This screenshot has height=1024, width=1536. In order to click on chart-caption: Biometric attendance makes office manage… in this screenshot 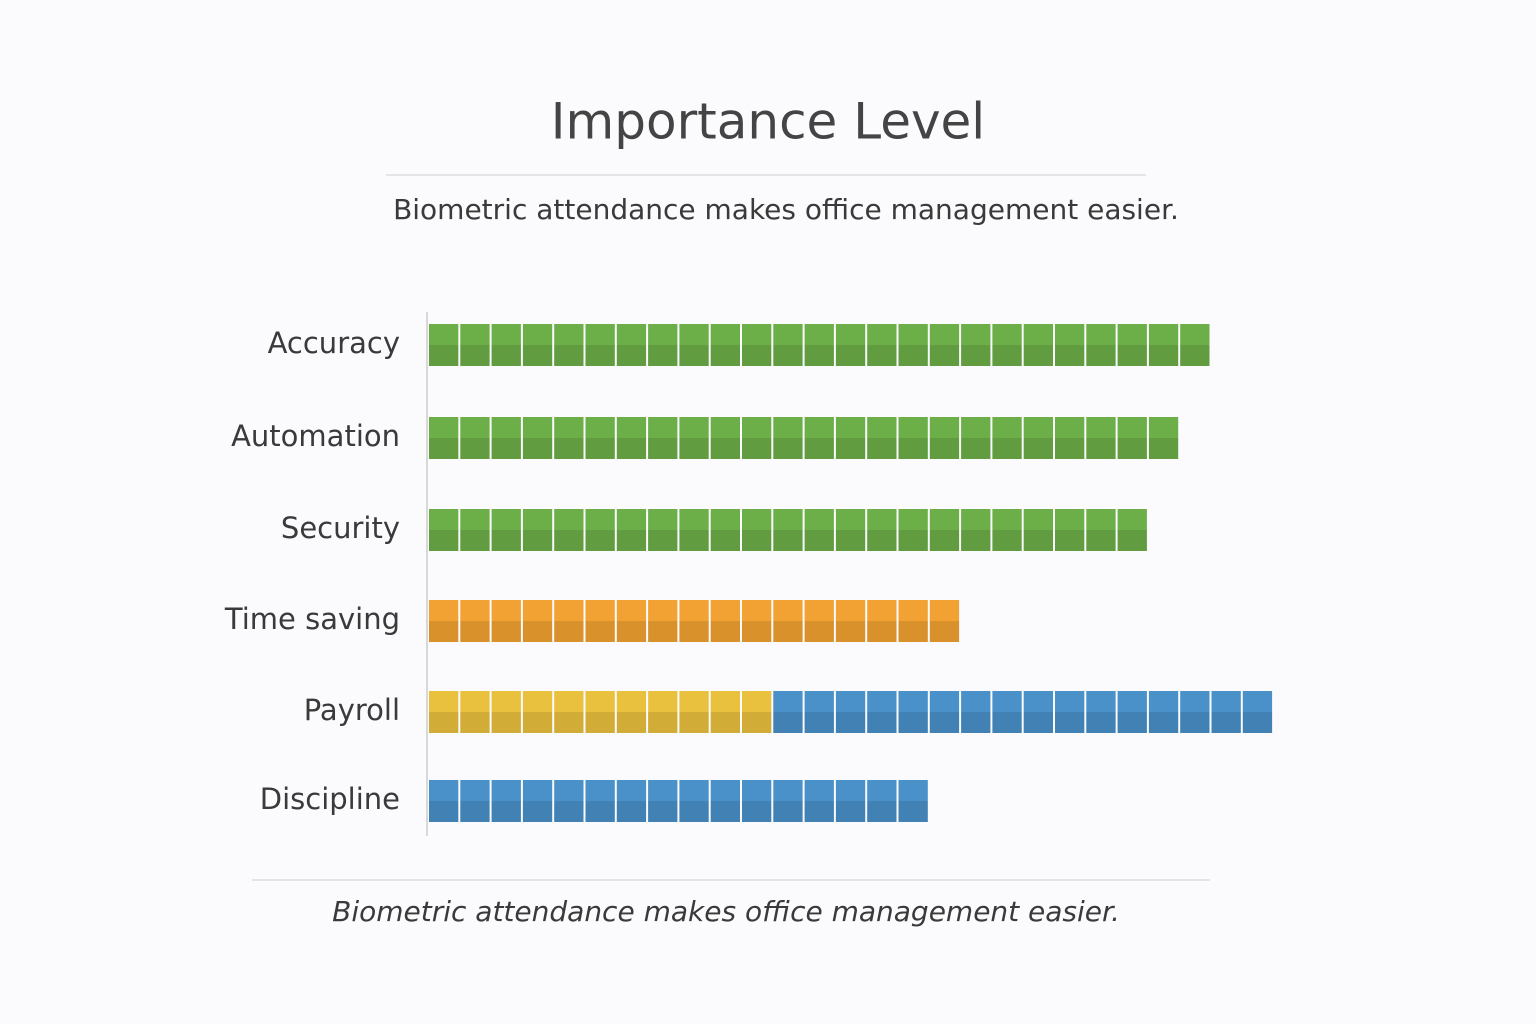, I will do `click(726, 911)`.